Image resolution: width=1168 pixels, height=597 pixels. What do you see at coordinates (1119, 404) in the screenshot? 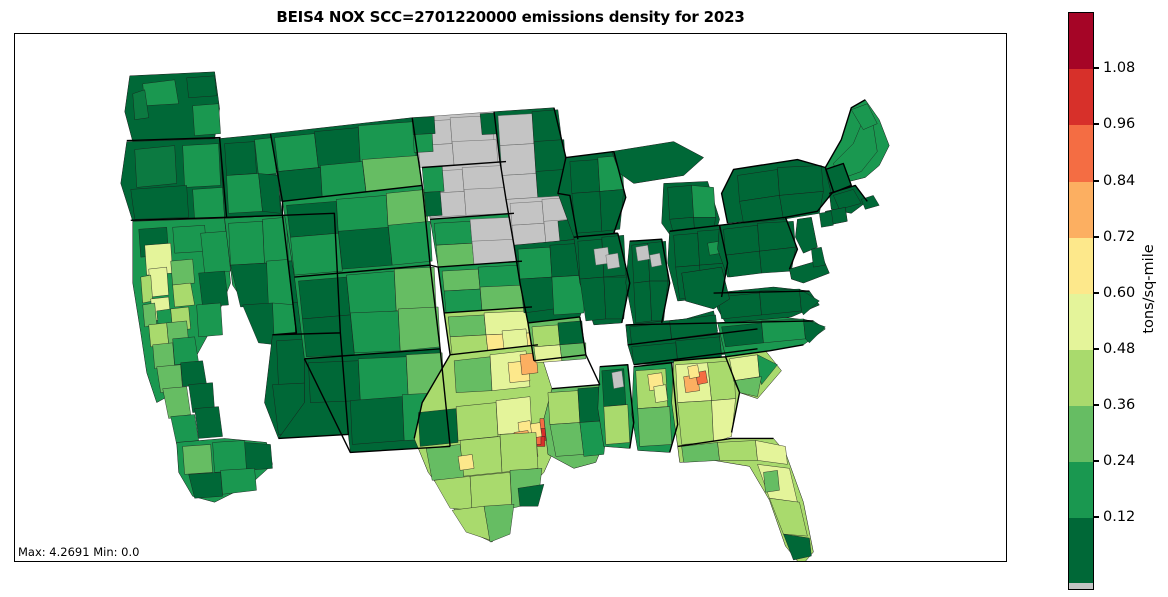
I see `colorbar-tick-label: 0.36` at bounding box center [1119, 404].